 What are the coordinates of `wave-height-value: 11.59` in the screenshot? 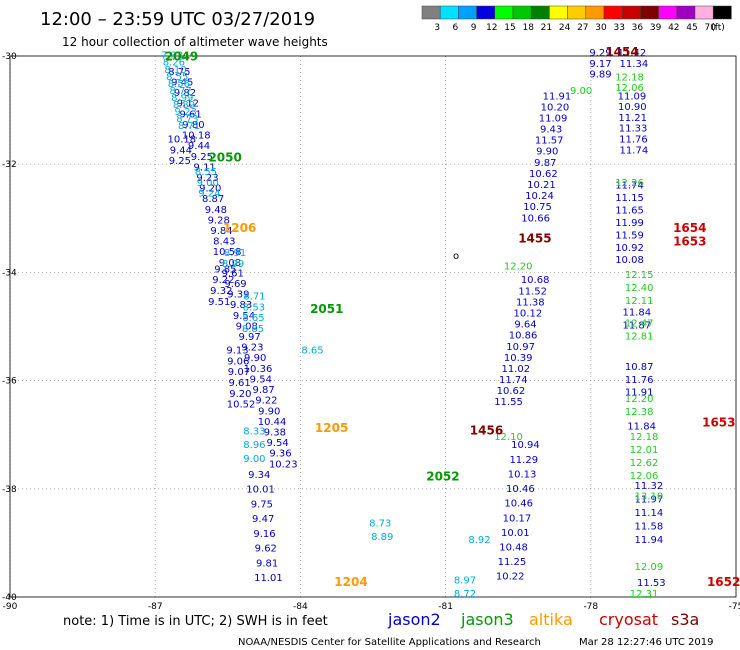 It's located at (629, 235).